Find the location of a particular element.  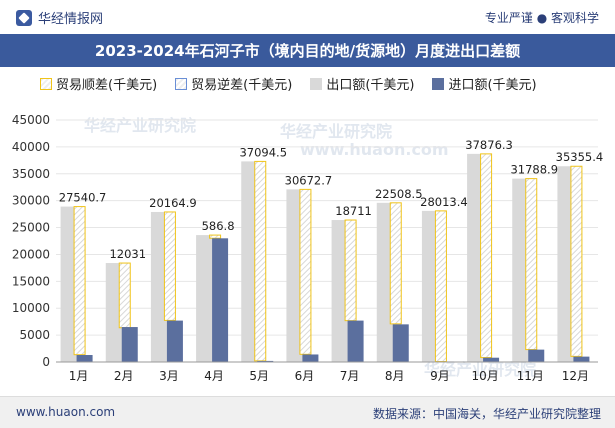

x-tick-label: 9月 is located at coordinates (440, 376).